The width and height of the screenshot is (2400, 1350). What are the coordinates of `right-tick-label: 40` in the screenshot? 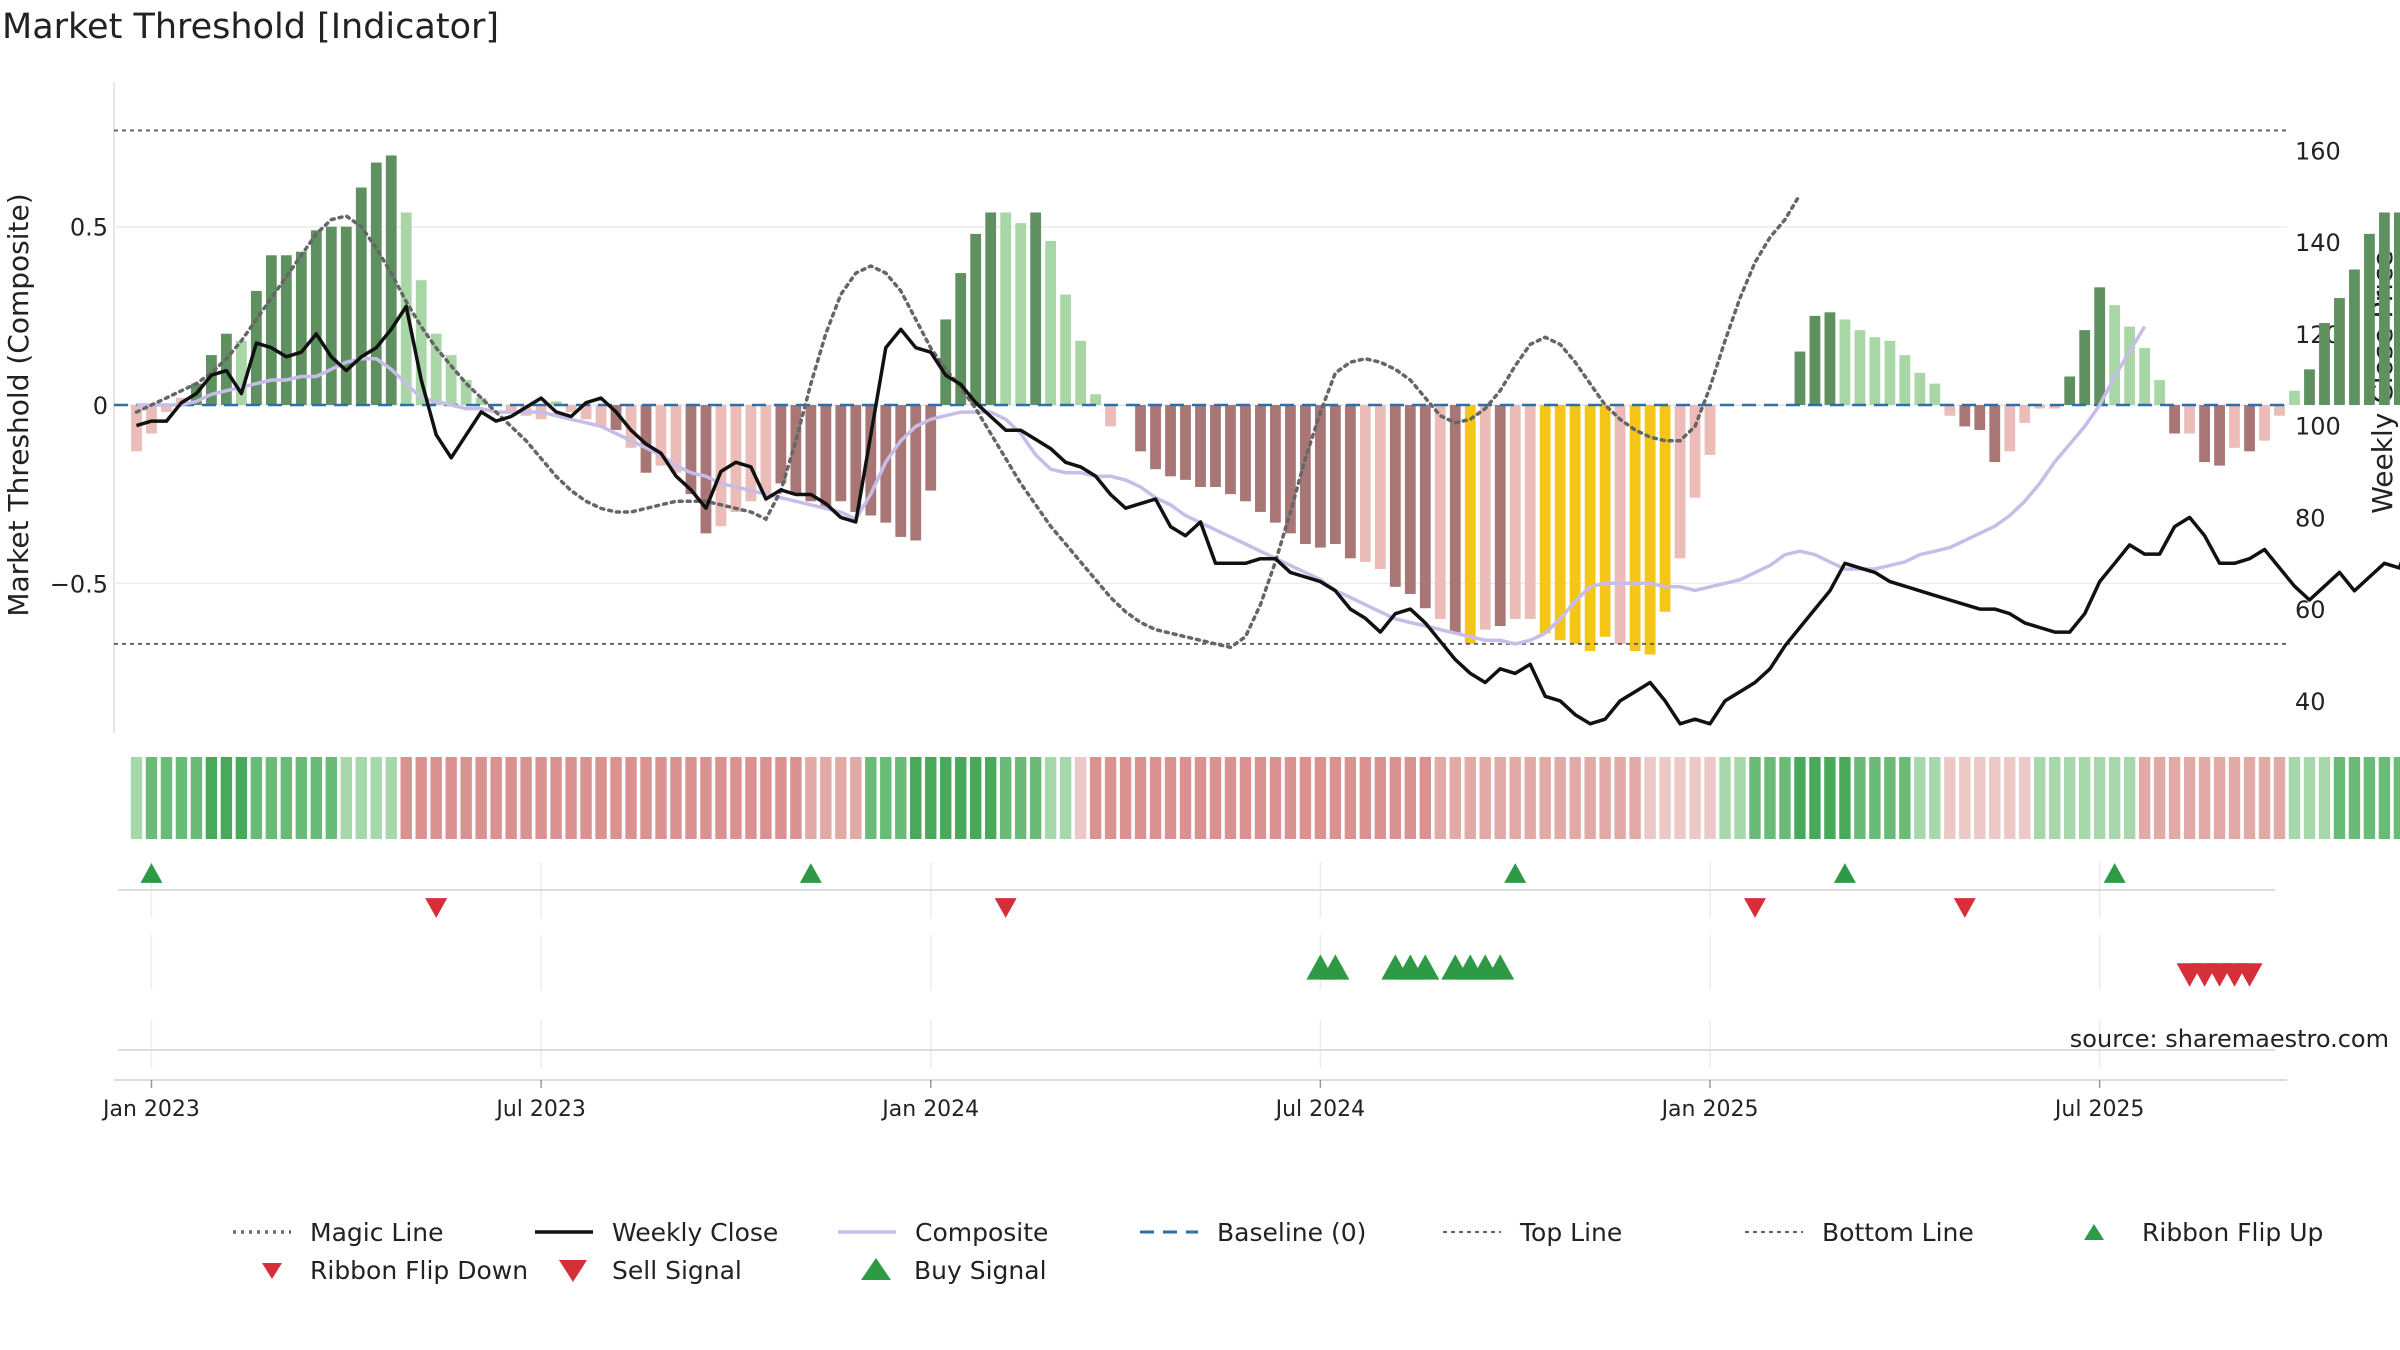 It's located at (2310, 702).